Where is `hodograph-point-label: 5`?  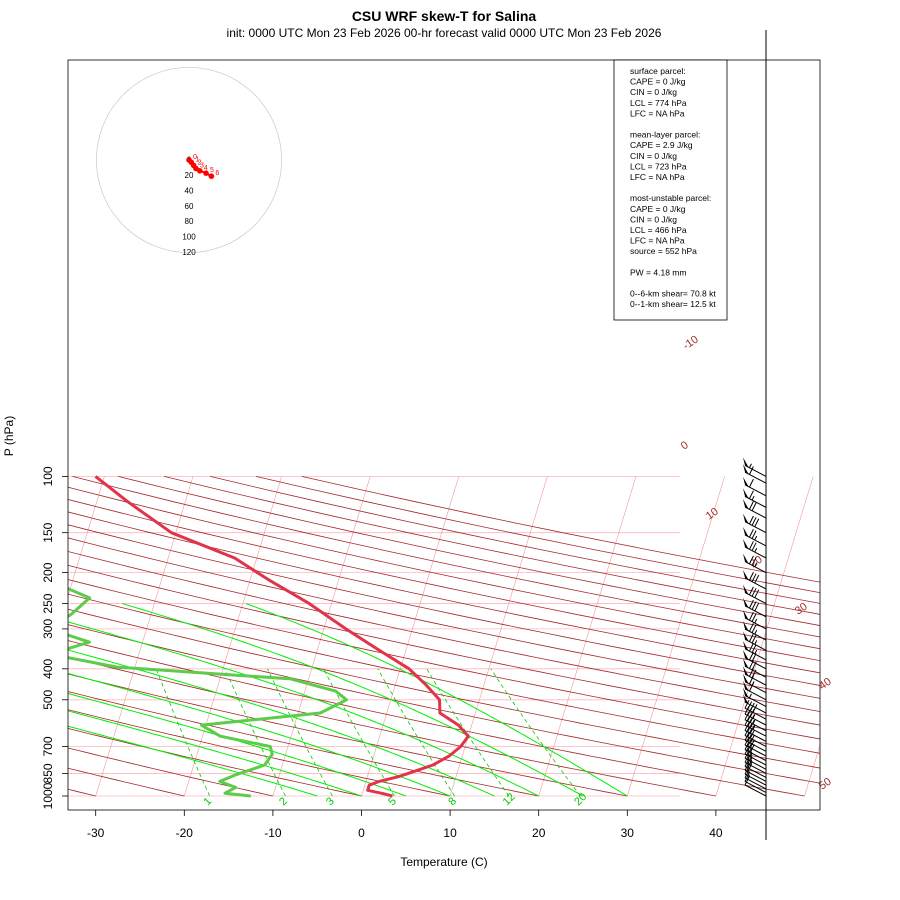 hodograph-point-label: 5 is located at coordinates (212, 170).